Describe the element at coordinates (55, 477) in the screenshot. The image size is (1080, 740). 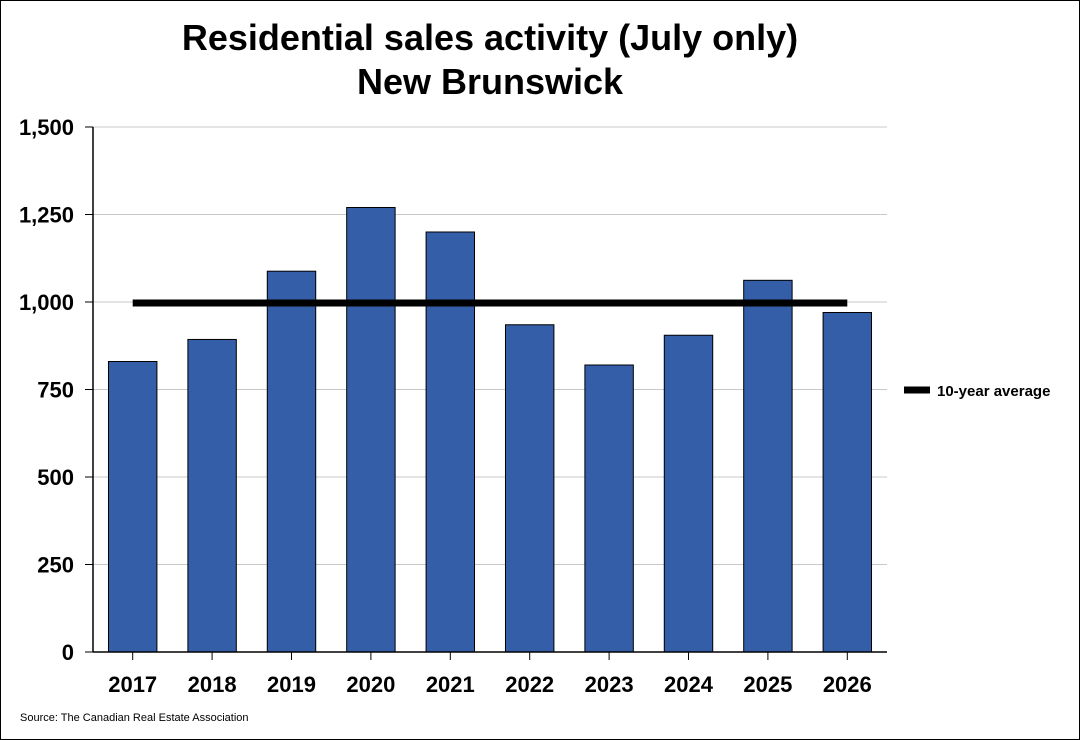
I see `y-tick-label: 500` at that location.